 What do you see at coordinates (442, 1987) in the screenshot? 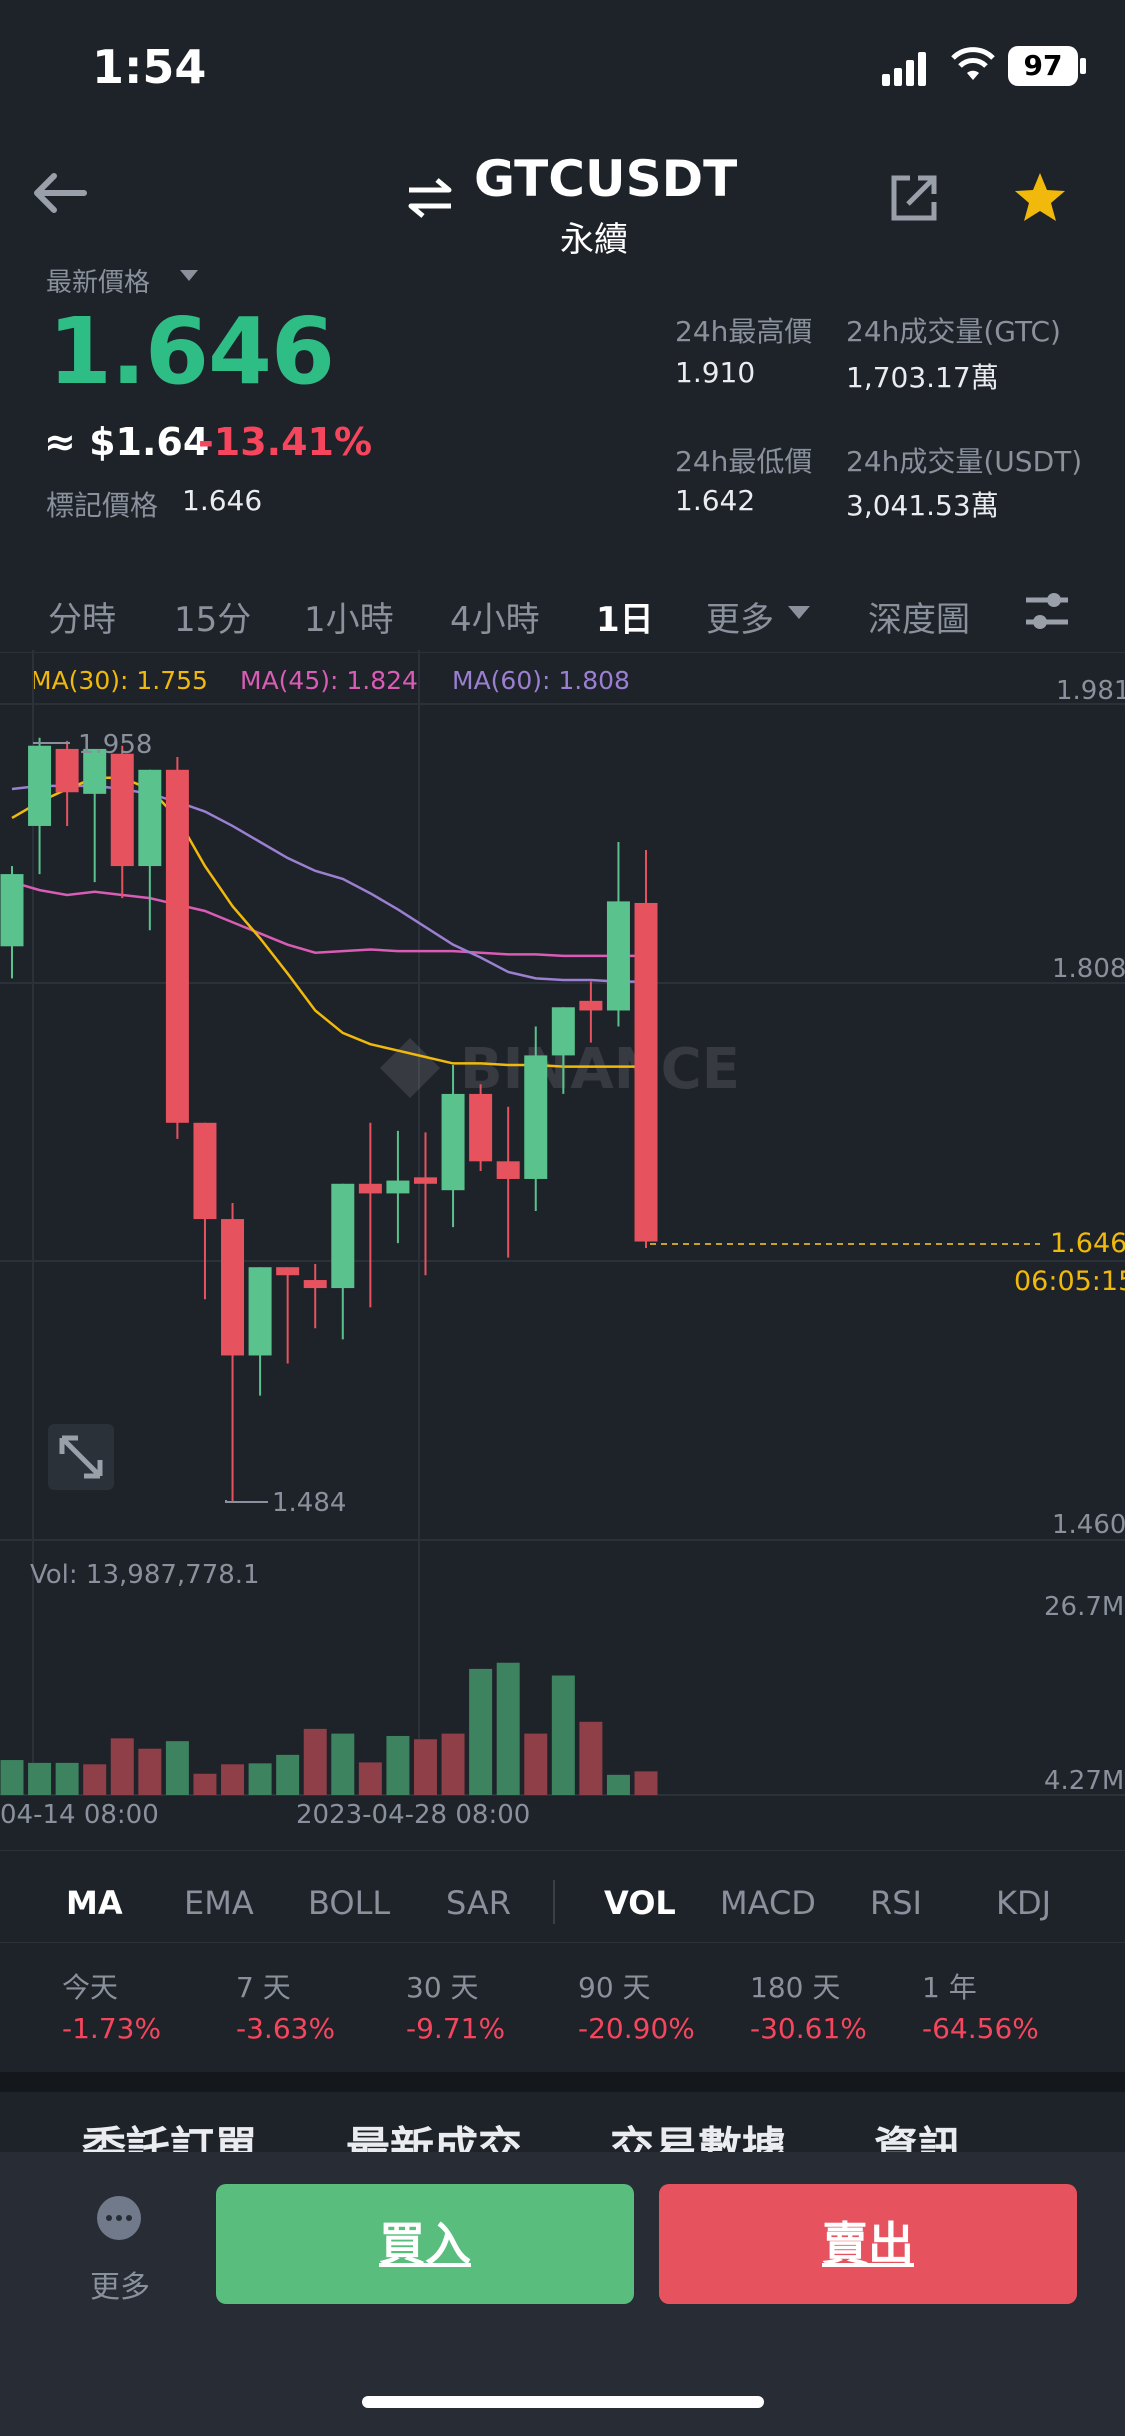
I see `perf-label: 30 天` at bounding box center [442, 1987].